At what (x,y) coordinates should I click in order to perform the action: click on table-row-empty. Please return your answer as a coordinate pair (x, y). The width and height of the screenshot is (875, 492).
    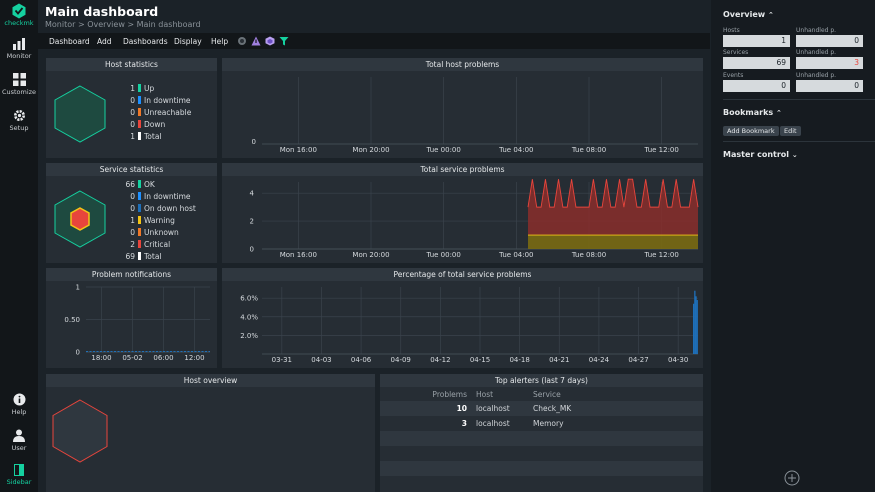
    Looking at the image, I should click on (541, 468).